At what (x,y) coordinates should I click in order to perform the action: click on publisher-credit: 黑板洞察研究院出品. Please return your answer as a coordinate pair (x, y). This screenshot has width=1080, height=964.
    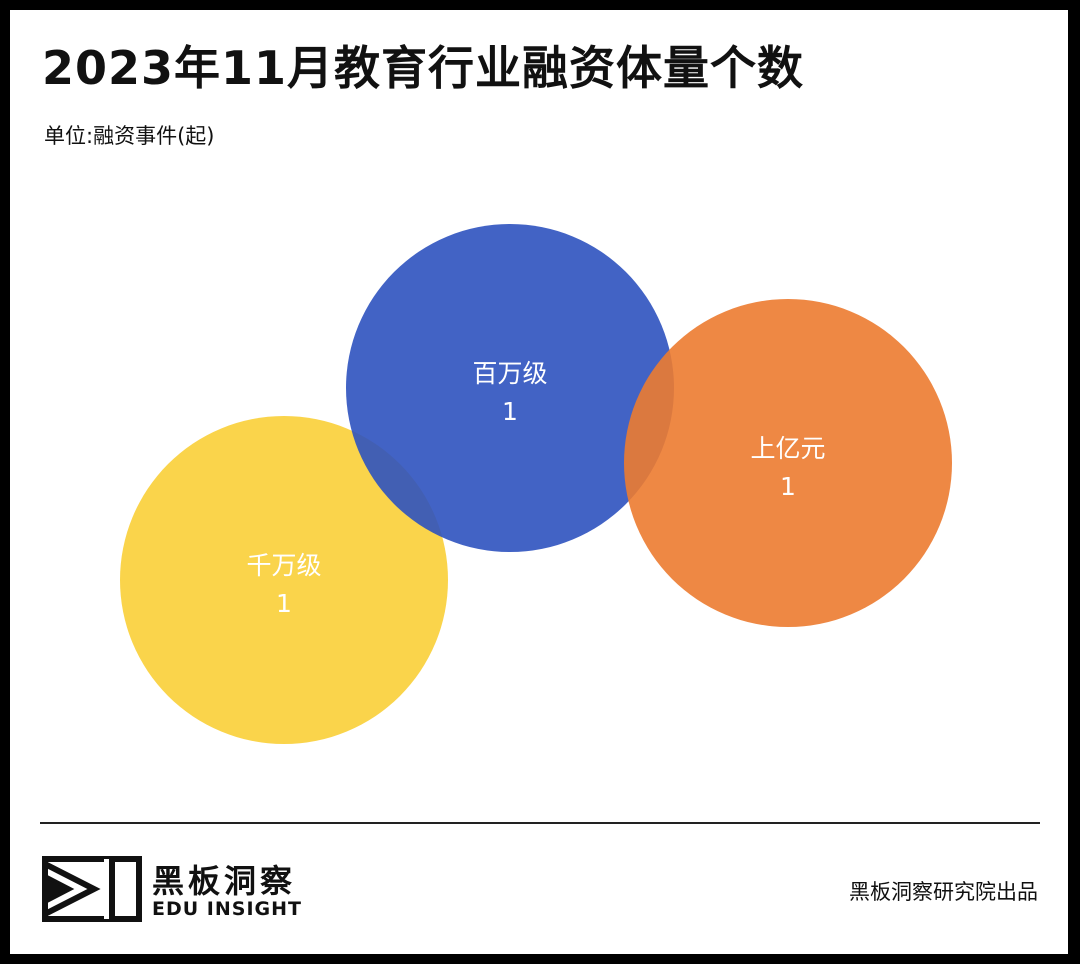
    Looking at the image, I should click on (943, 892).